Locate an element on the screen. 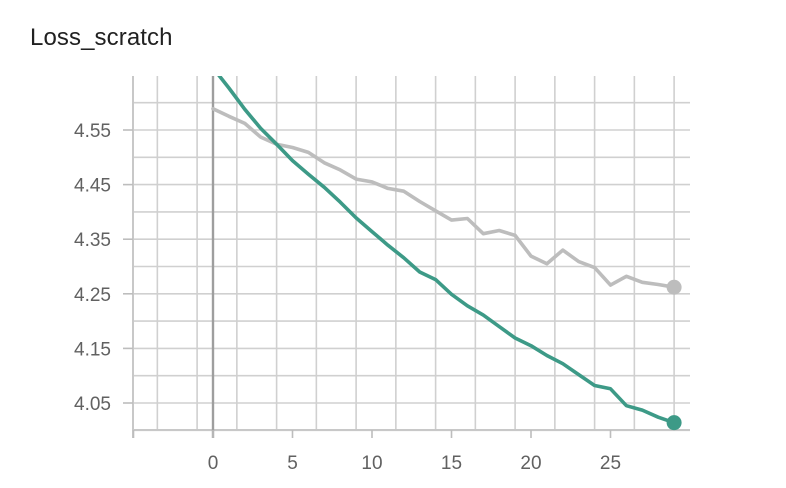 The width and height of the screenshot is (786, 488). x-tick-label: 5 is located at coordinates (292, 463).